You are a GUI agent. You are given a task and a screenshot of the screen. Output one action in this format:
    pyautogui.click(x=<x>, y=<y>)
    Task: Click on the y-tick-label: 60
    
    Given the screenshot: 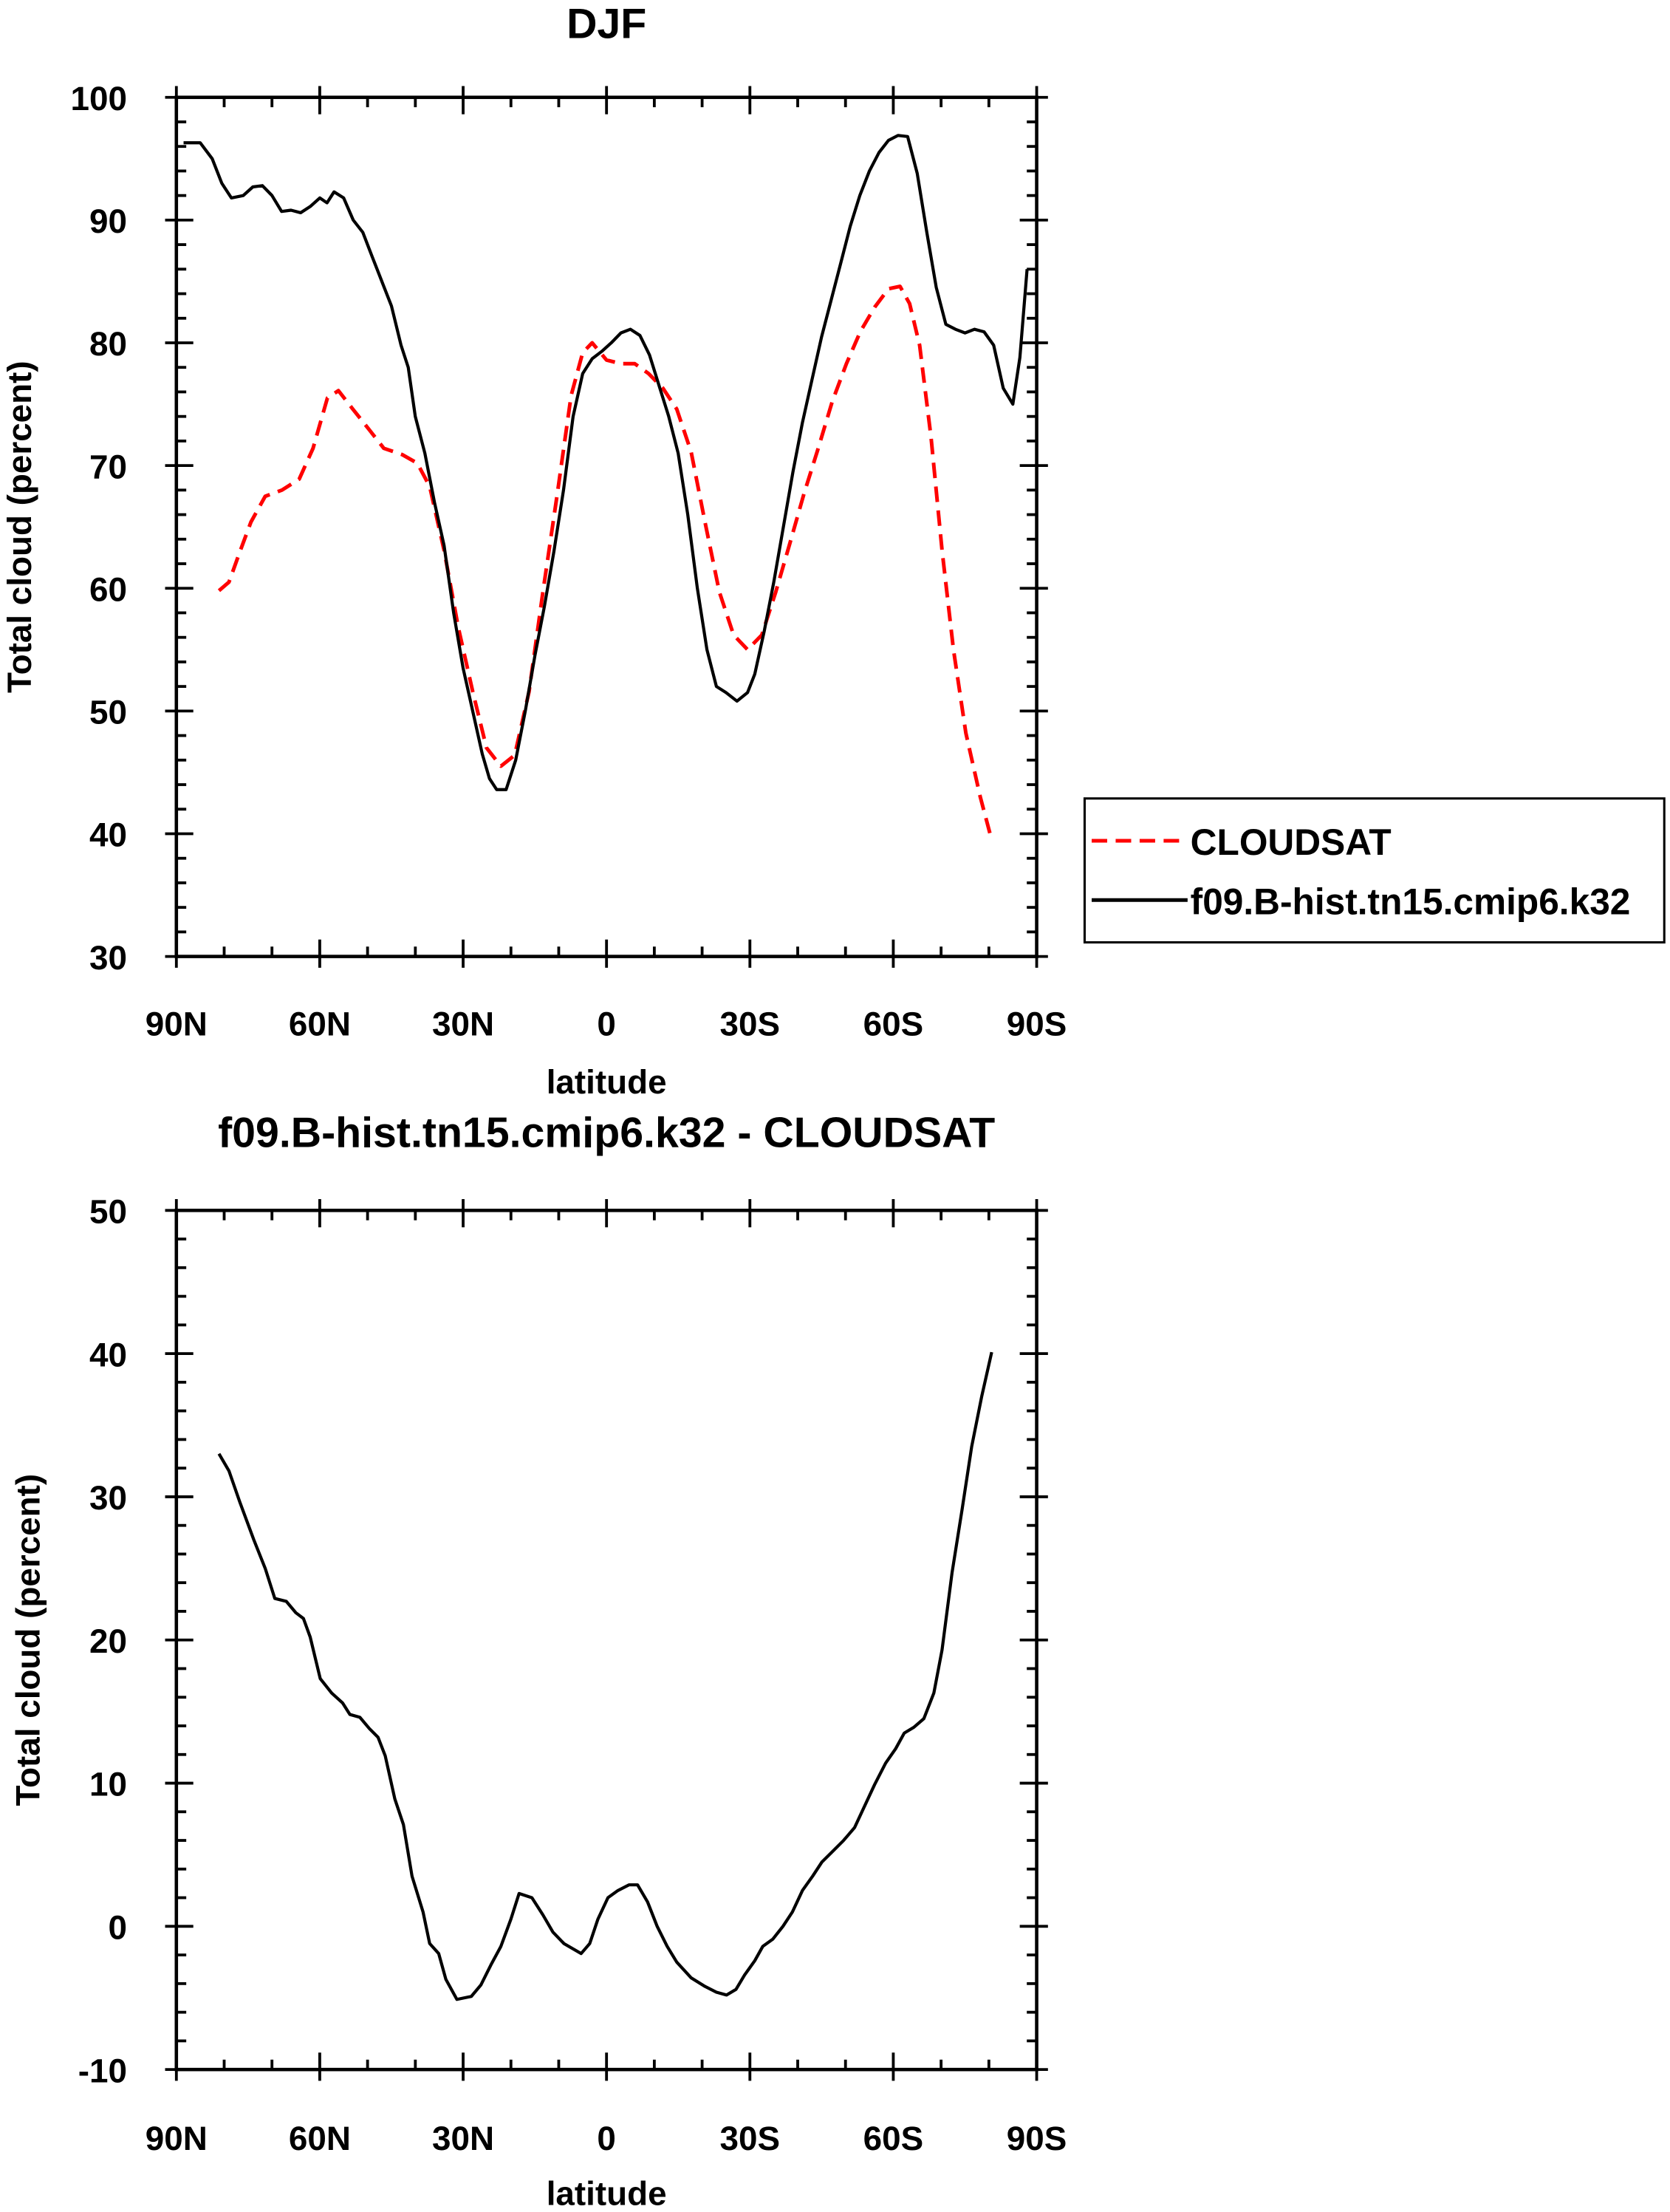 What is the action you would take?
    pyautogui.click(x=108, y=589)
    